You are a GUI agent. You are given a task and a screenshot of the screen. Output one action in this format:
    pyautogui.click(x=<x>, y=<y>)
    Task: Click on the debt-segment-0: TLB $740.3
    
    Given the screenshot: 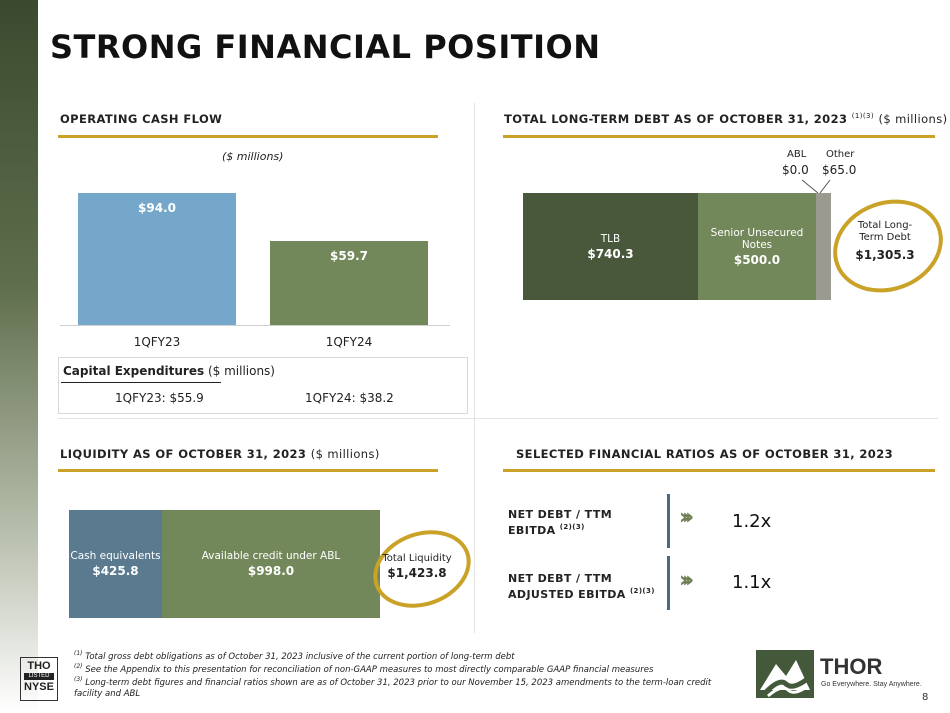 What is the action you would take?
    pyautogui.click(x=610, y=246)
    